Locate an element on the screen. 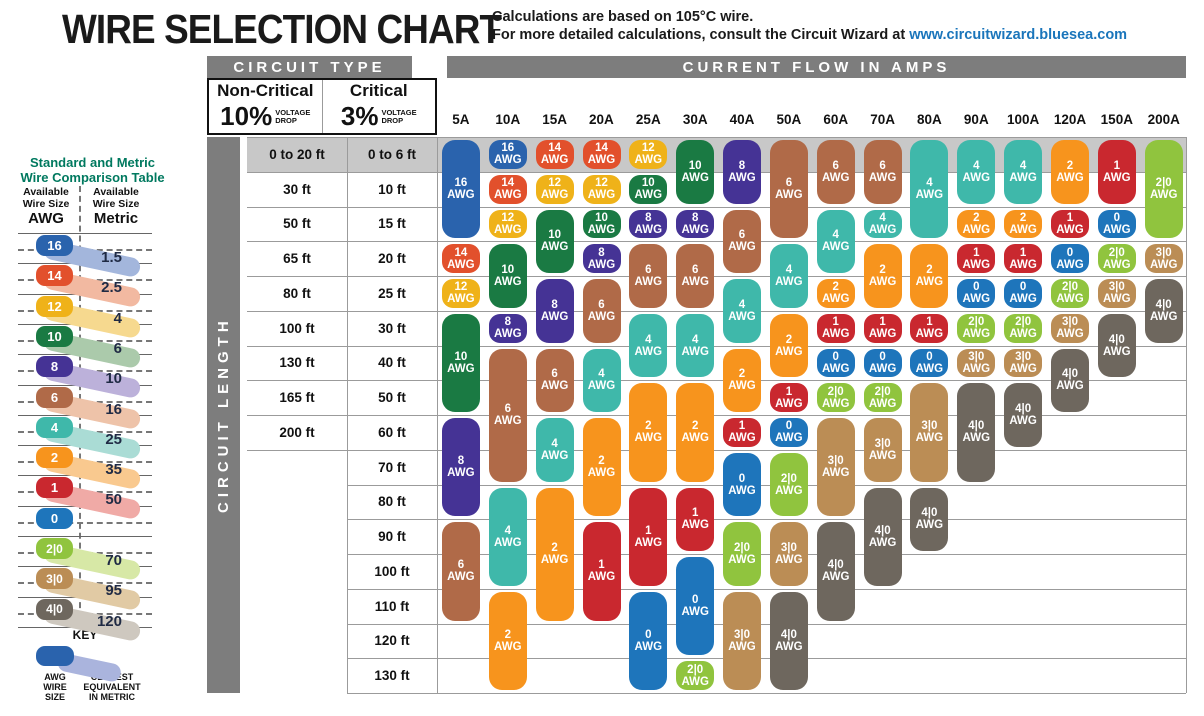 This screenshot has width=1204, height=716. wire-pill-100A-1: 1 AWG is located at coordinates (1023, 259).